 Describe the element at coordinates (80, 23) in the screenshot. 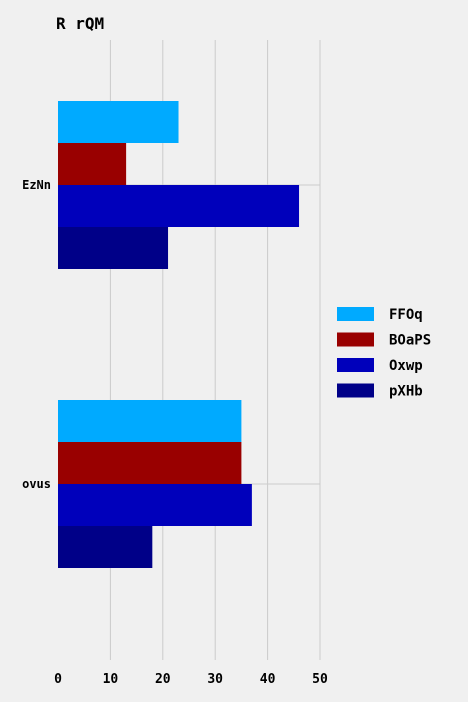

I see `chart-title: R rQM` at that location.